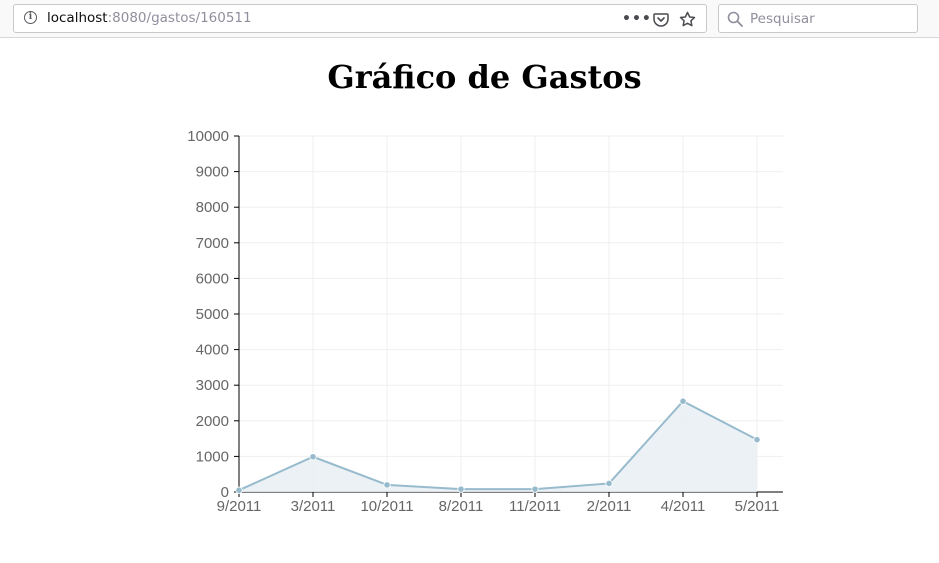 The width and height of the screenshot is (939, 563). What do you see at coordinates (735, 21) in the screenshot?
I see `search-icon` at bounding box center [735, 21].